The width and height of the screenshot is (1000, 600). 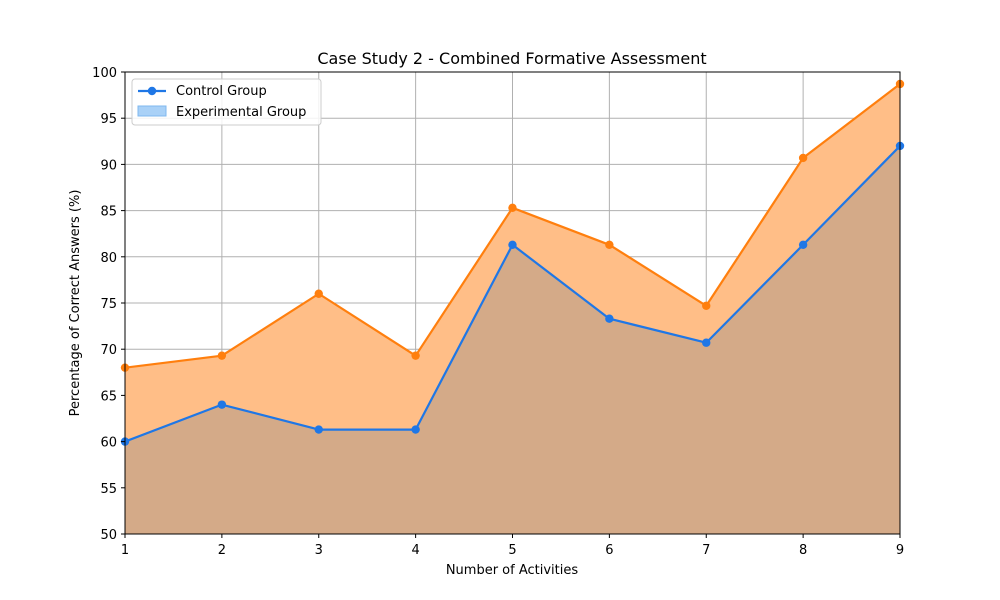 I want to click on y-tick-label: 85, so click(x=108, y=212).